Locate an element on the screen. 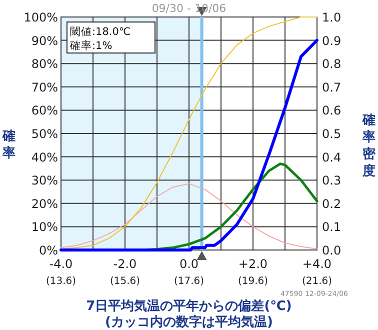 This screenshot has height=330, width=378. y2-tick-label: 0.3 is located at coordinates (332, 181).